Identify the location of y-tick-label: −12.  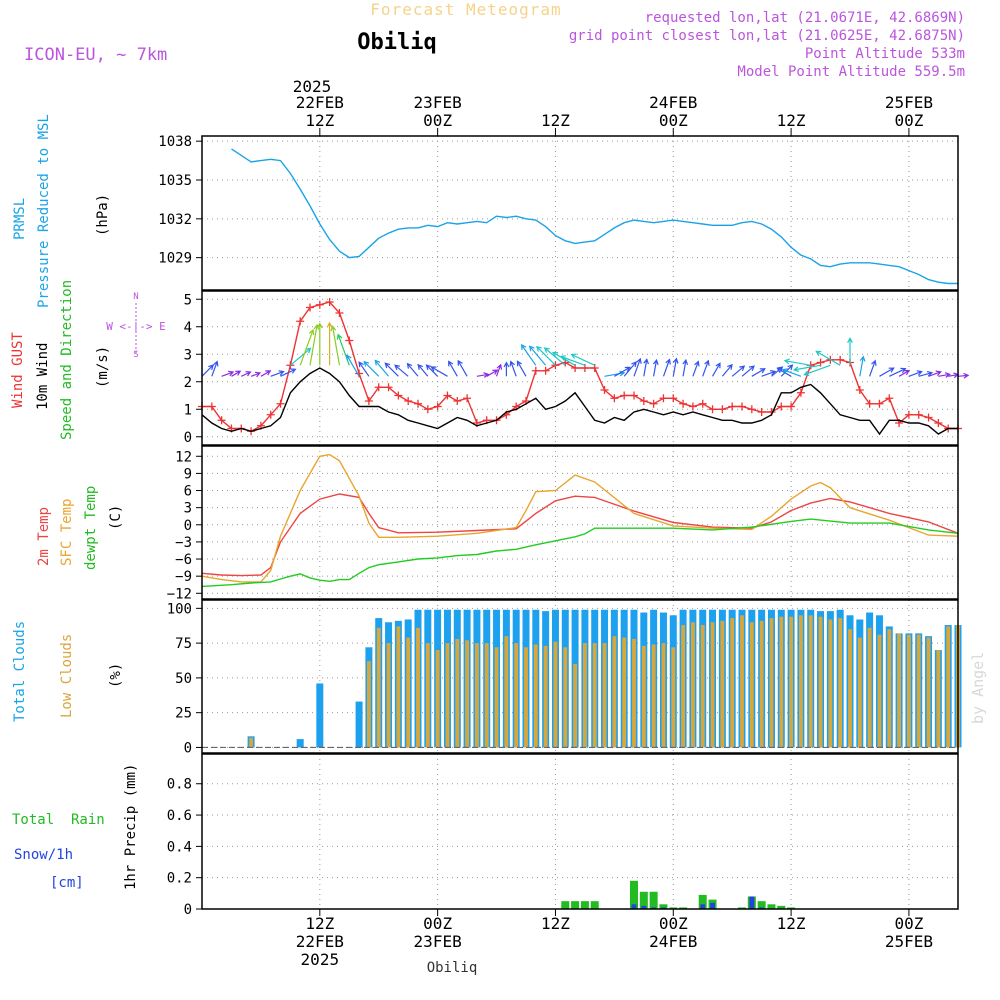
(179, 594).